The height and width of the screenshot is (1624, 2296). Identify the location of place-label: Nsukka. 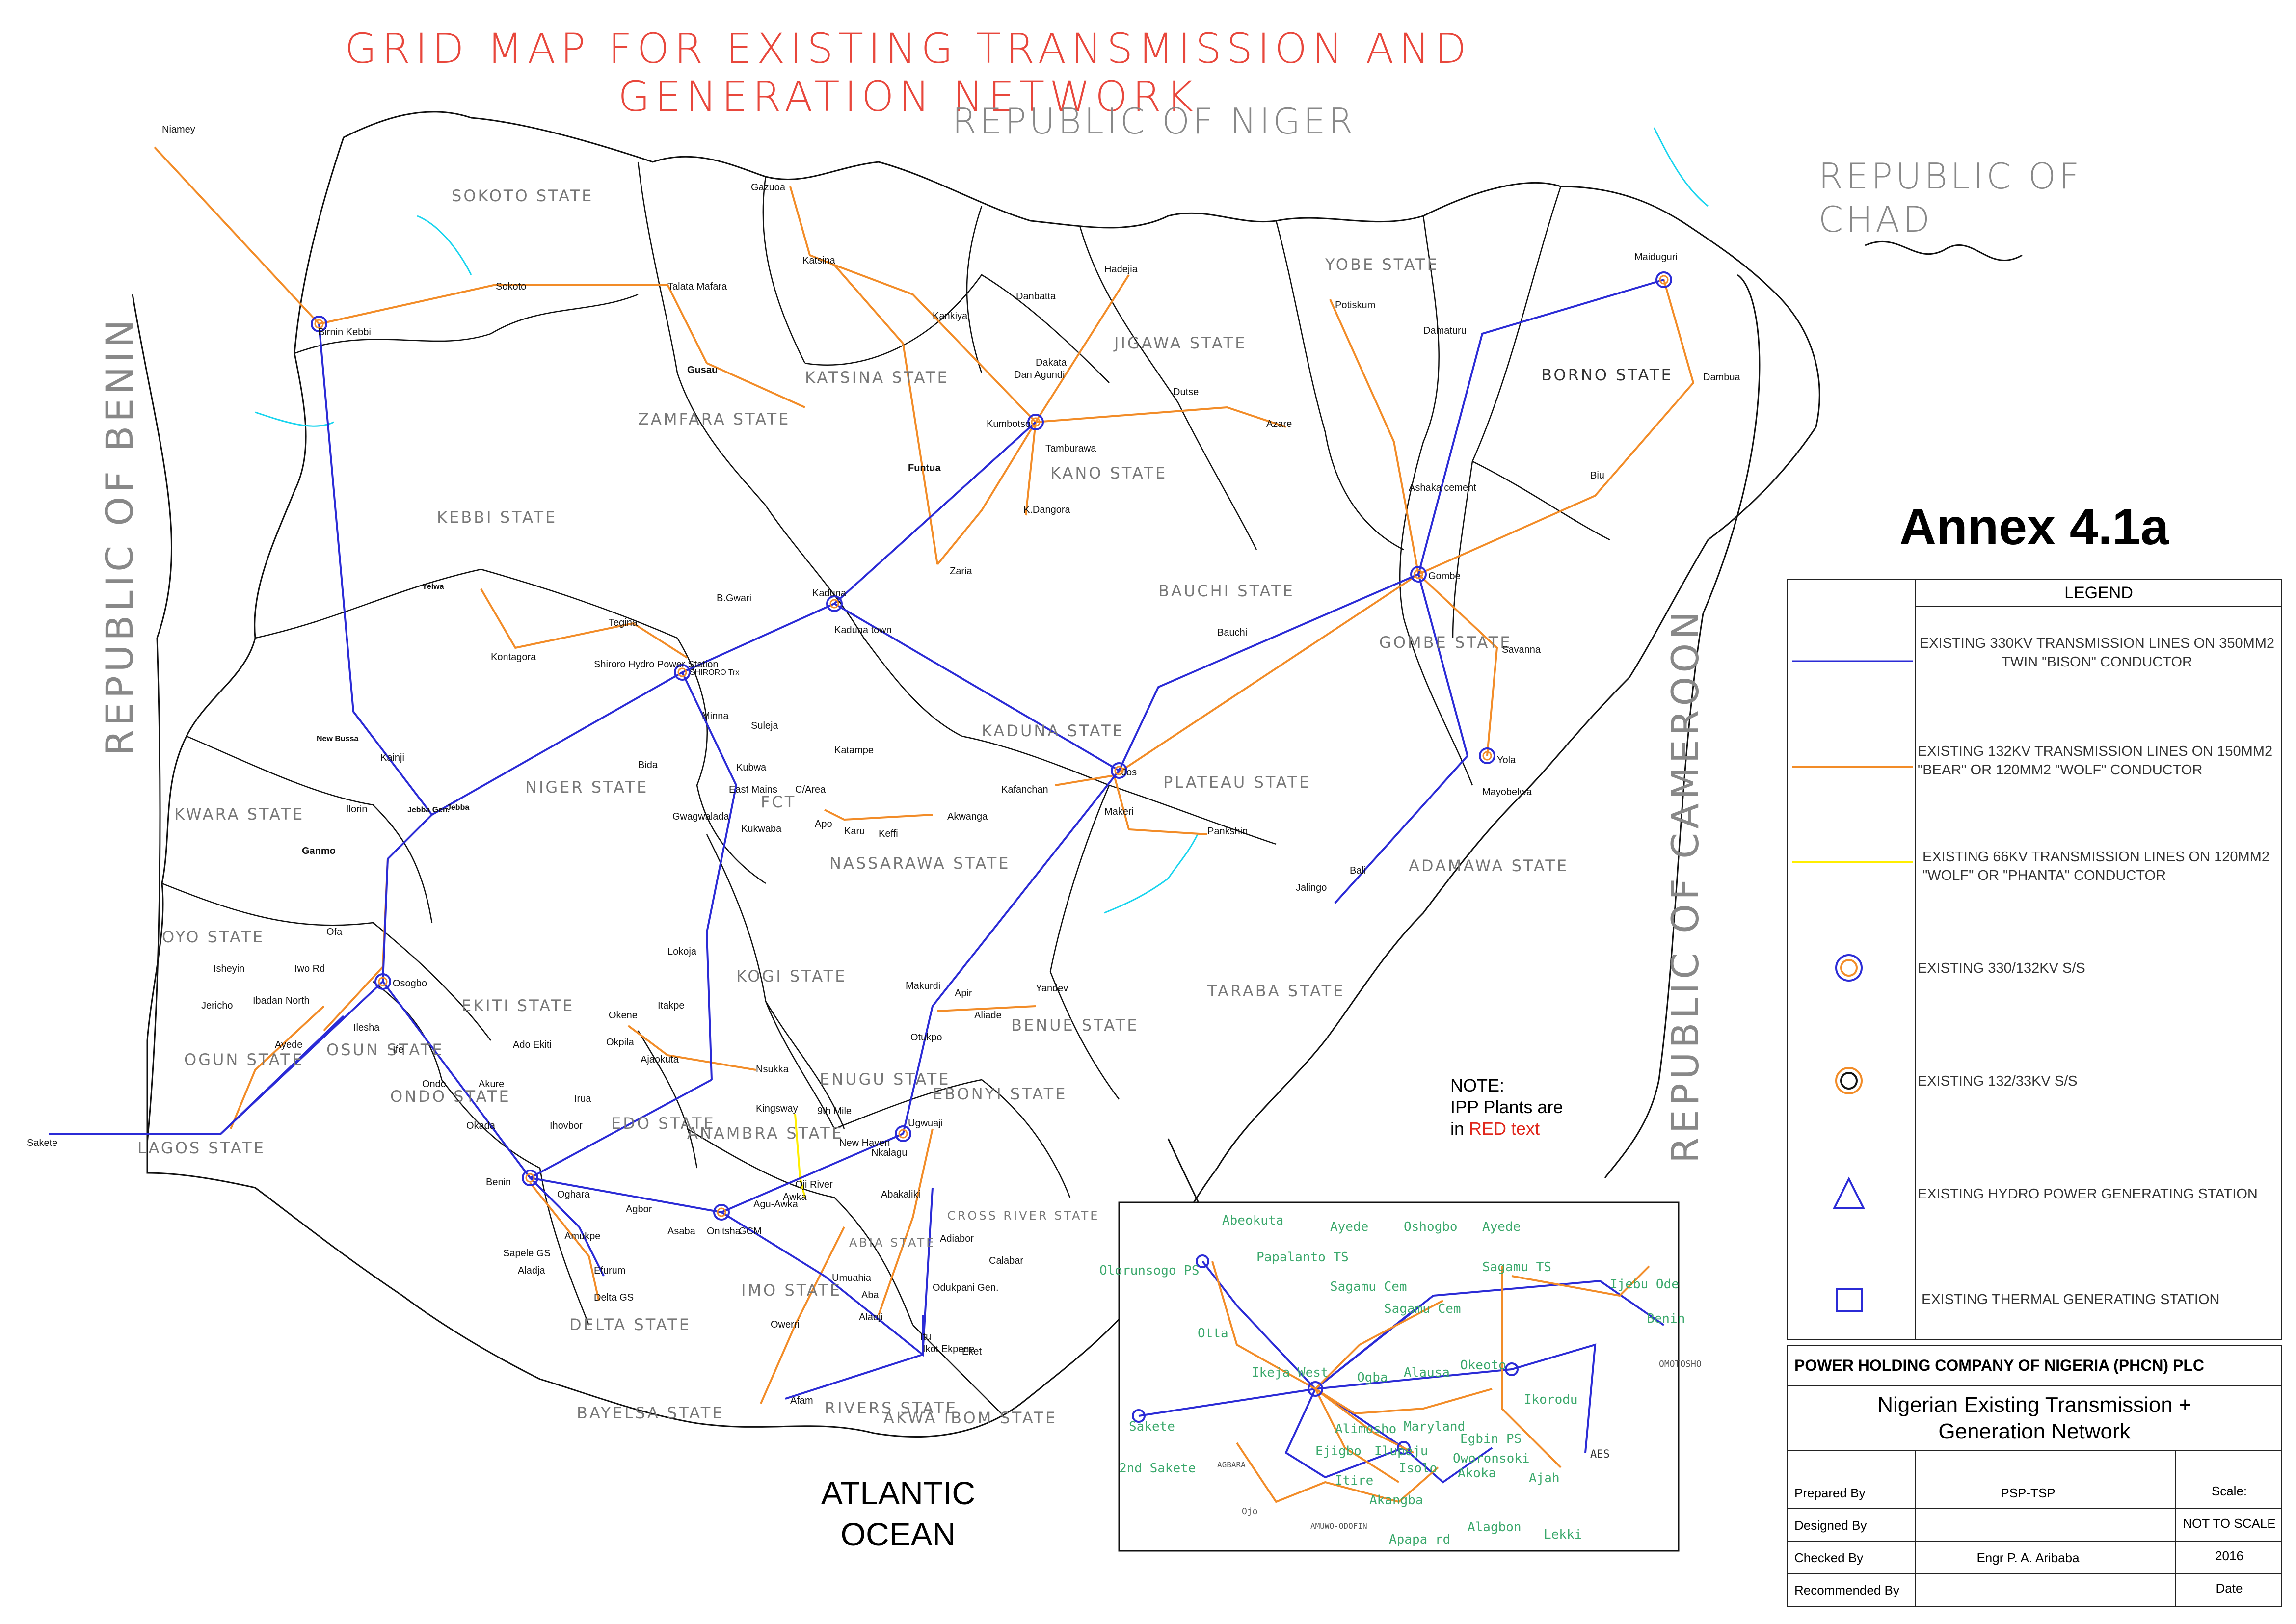
(772, 1069).